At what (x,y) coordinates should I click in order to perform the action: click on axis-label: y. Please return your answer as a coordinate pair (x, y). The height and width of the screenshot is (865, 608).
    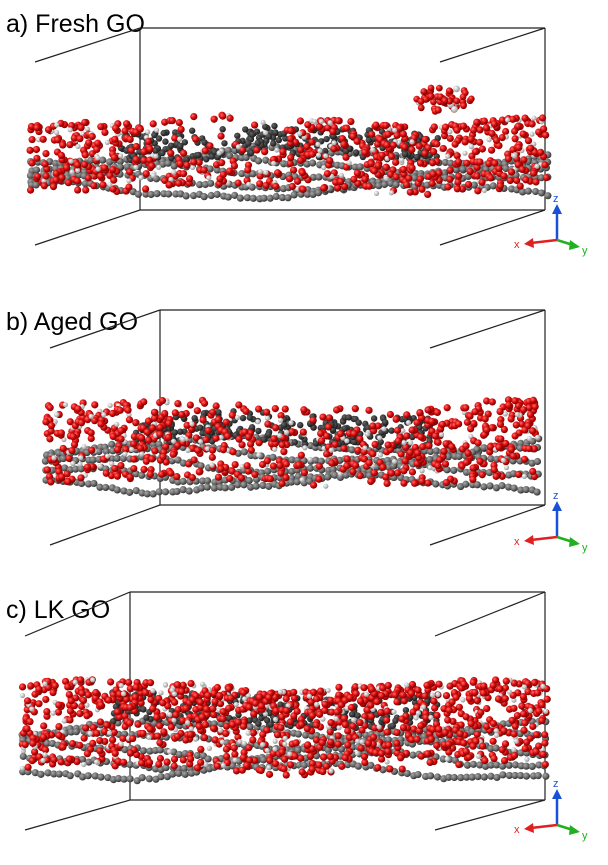
    Looking at the image, I should click on (585, 836).